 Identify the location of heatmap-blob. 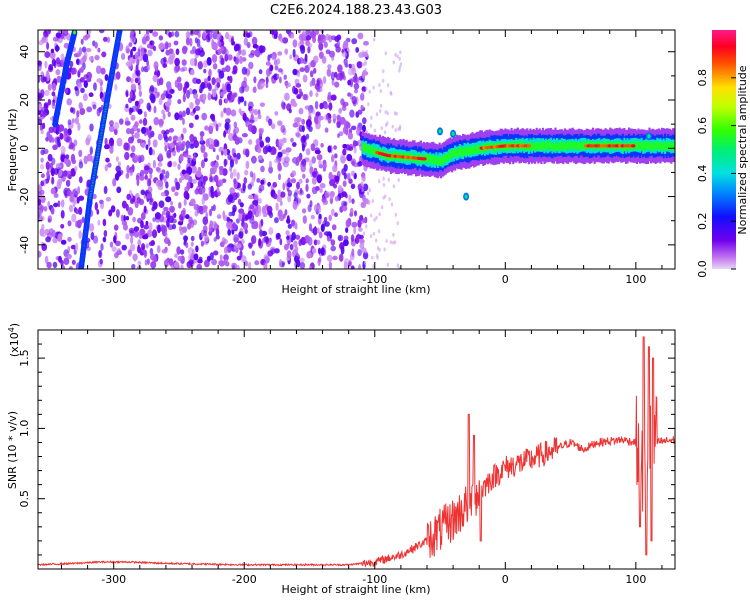
(649, 136).